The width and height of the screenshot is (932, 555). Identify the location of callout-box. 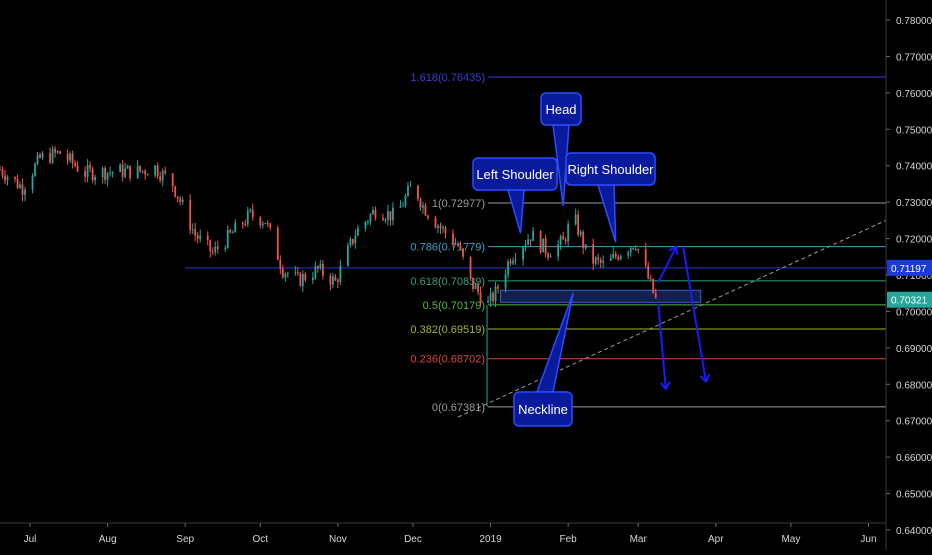
(610, 169).